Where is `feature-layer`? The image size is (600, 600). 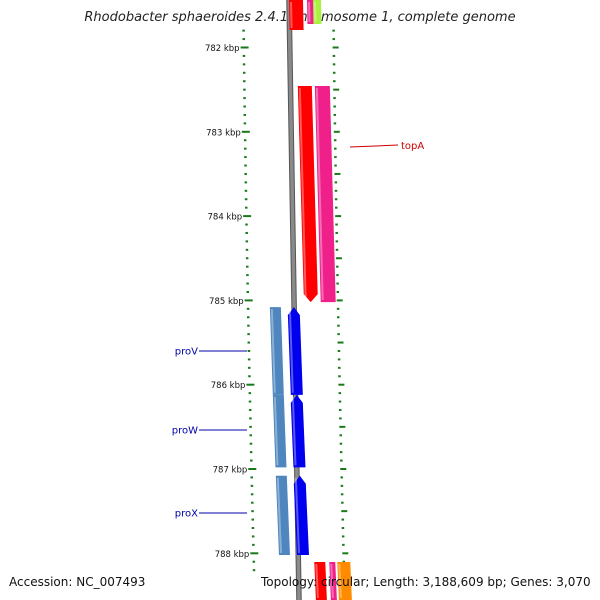
feature-layer is located at coordinates (310, 300).